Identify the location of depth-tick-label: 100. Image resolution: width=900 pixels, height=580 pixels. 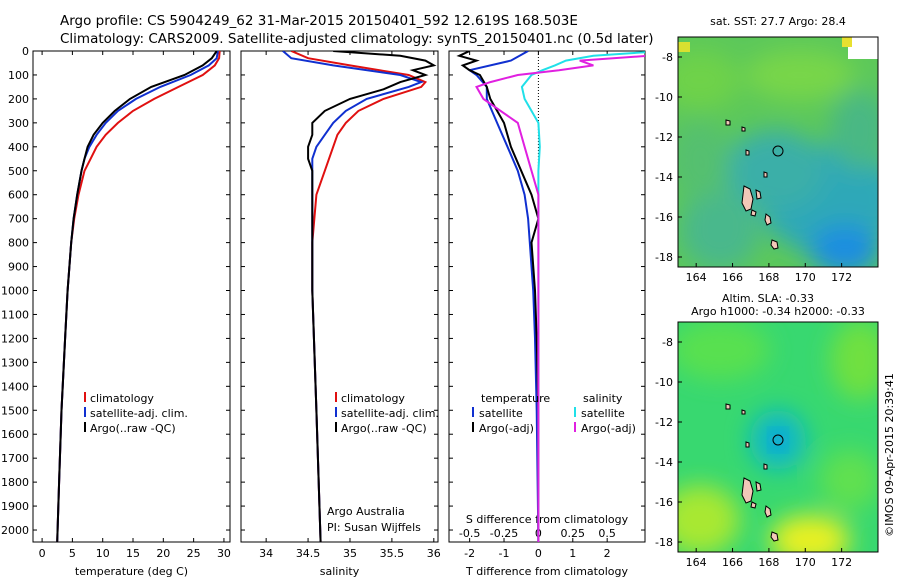
(18, 75).